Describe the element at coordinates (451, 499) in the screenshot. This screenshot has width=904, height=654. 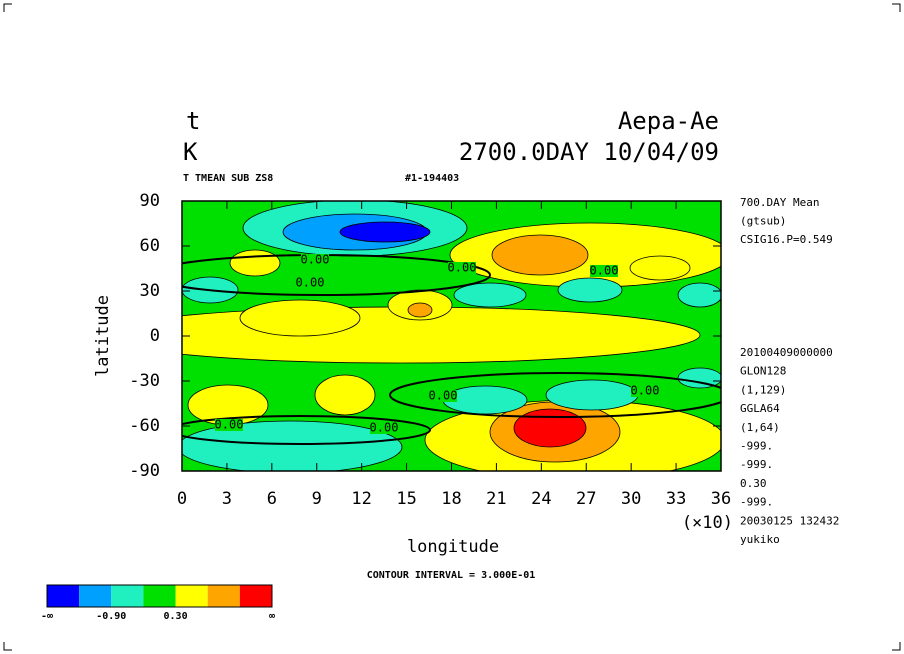
I see `x-tick-label: 18` at that location.